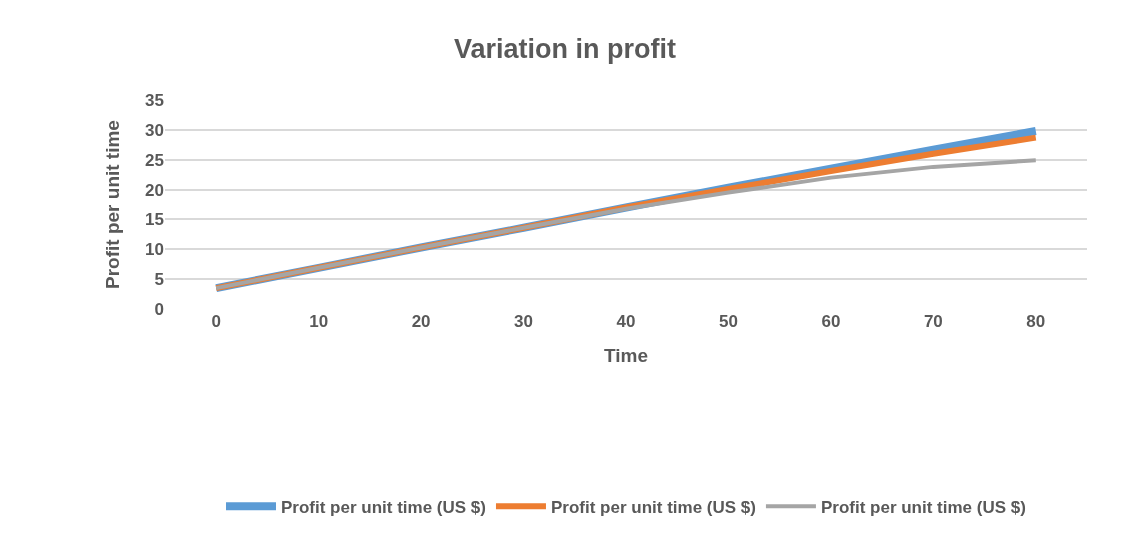 This screenshot has width=1130, height=537. I want to click on x-tick-label: 20, so click(421, 321).